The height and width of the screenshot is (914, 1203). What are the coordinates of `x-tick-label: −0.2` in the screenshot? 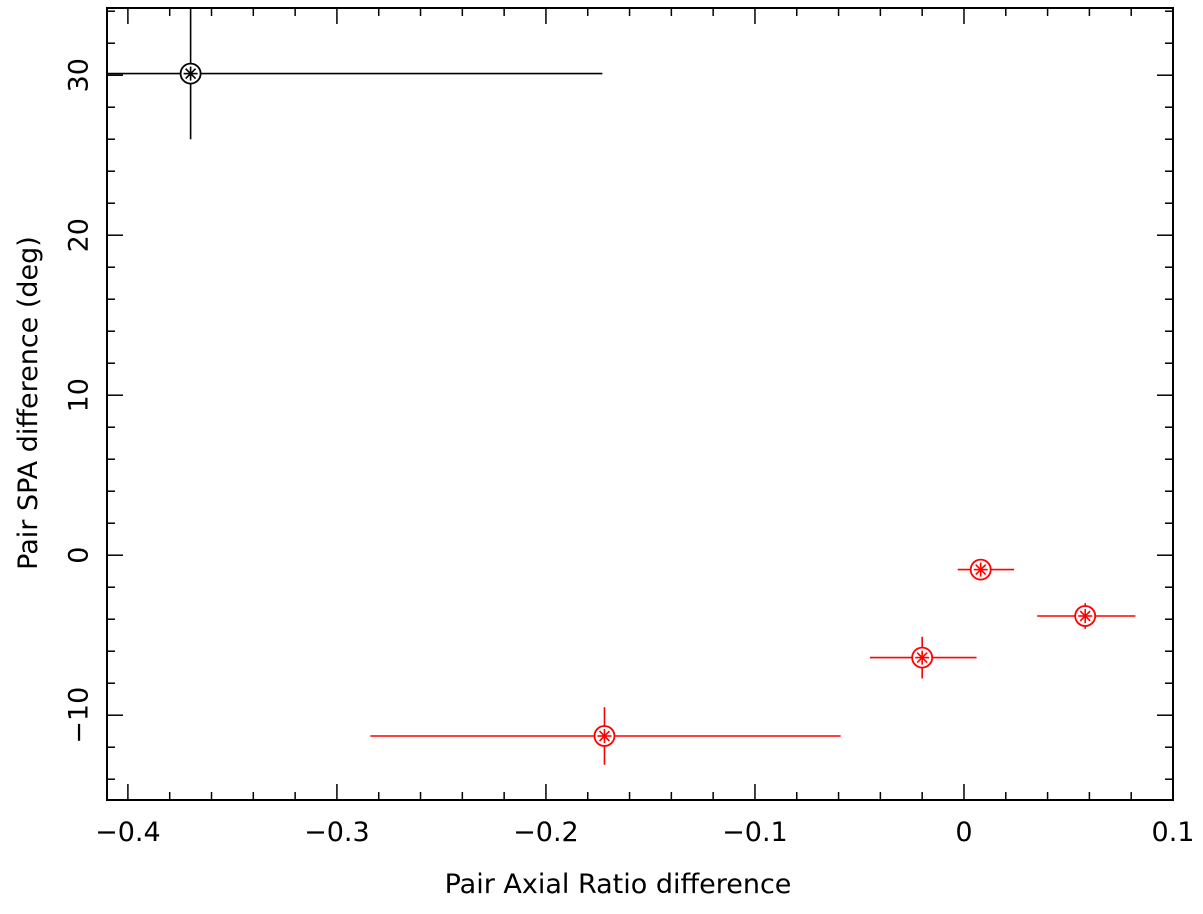 It's located at (546, 832).